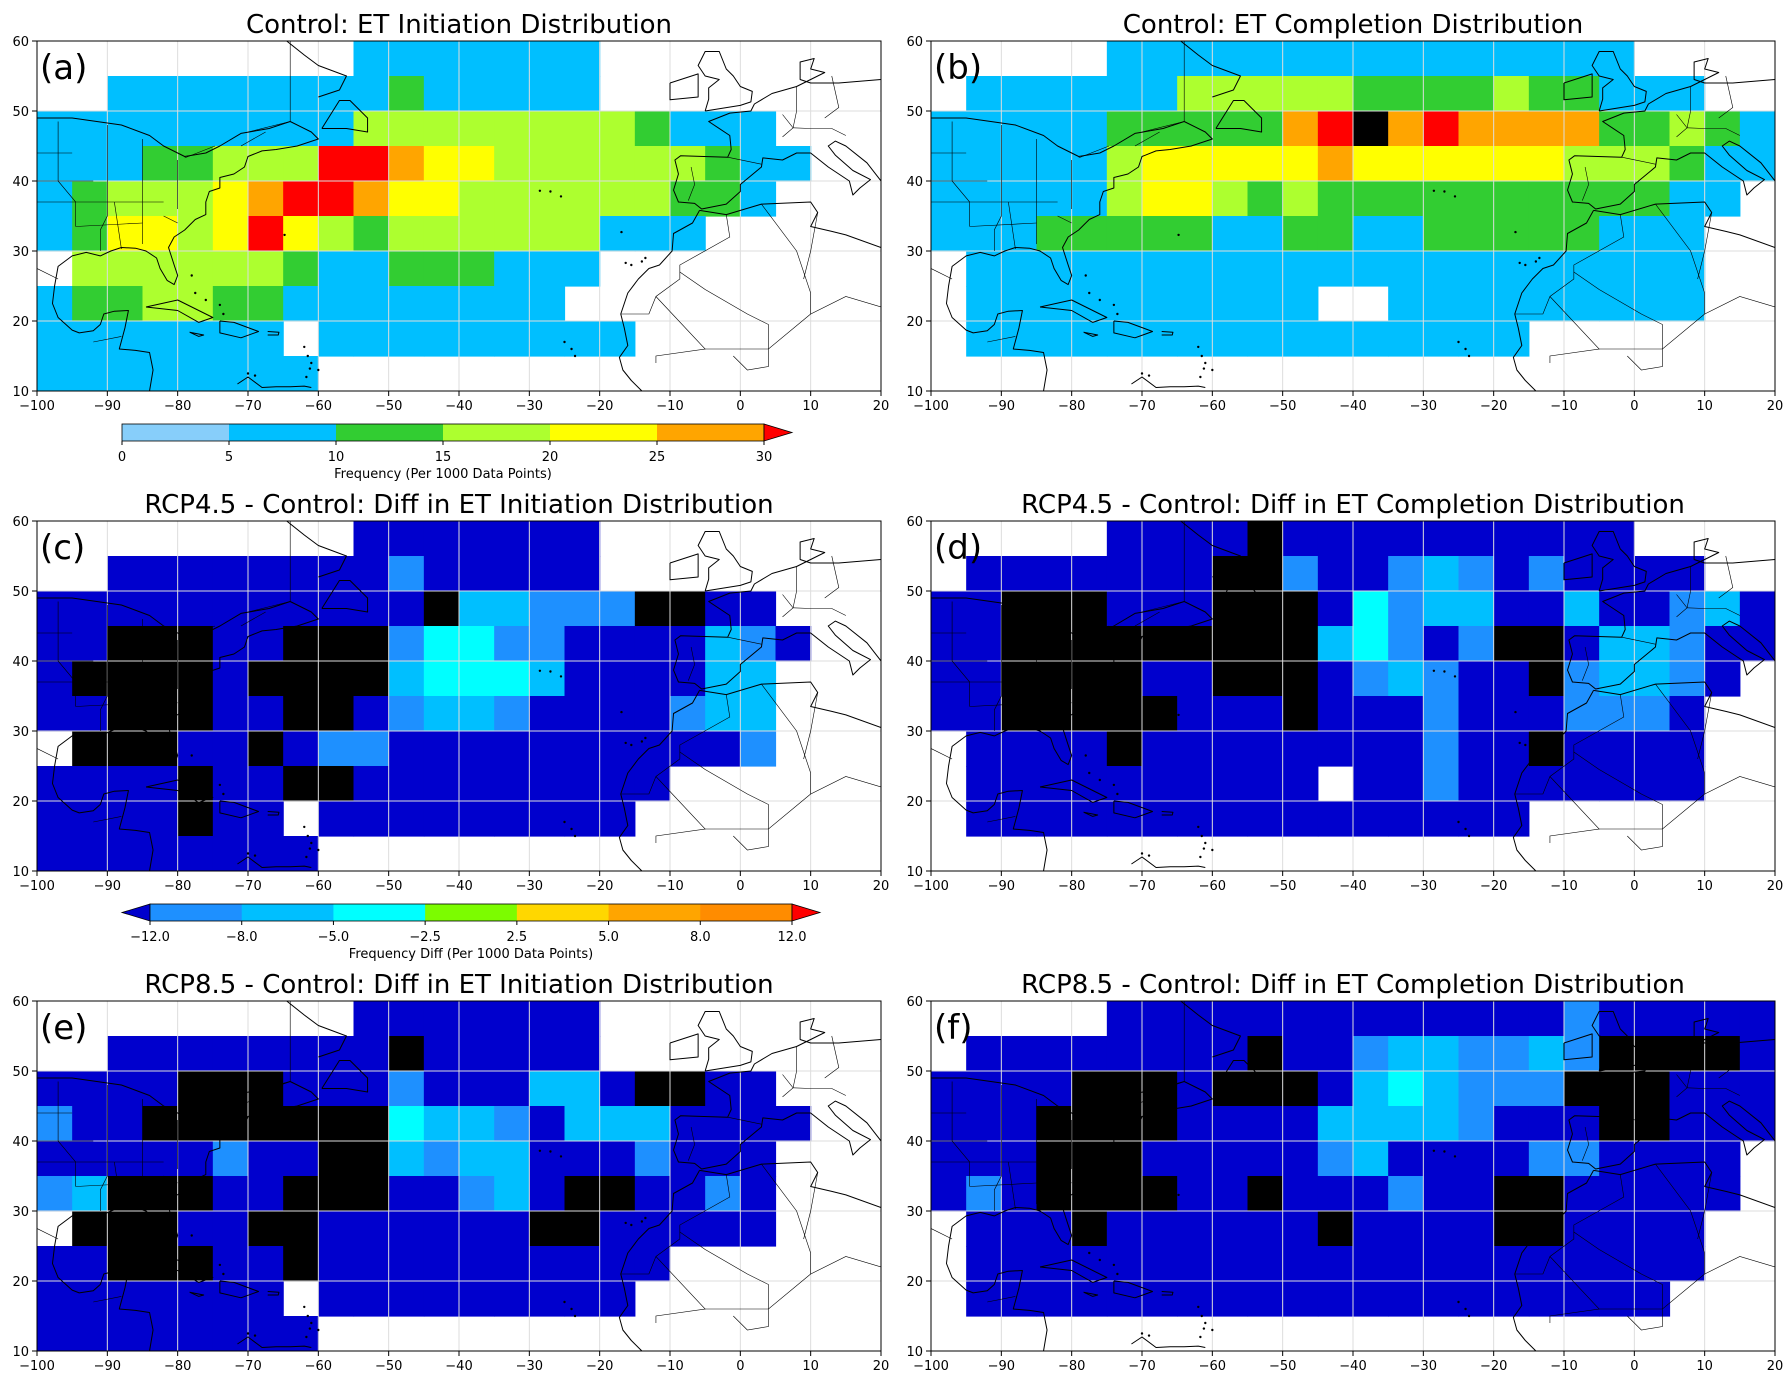 The image size is (1790, 1383). I want to click on x-axis: −100 −90 −80 −70 −60 −50 −40 −30 −20 −10 0 10 20, so click(1348, 882).